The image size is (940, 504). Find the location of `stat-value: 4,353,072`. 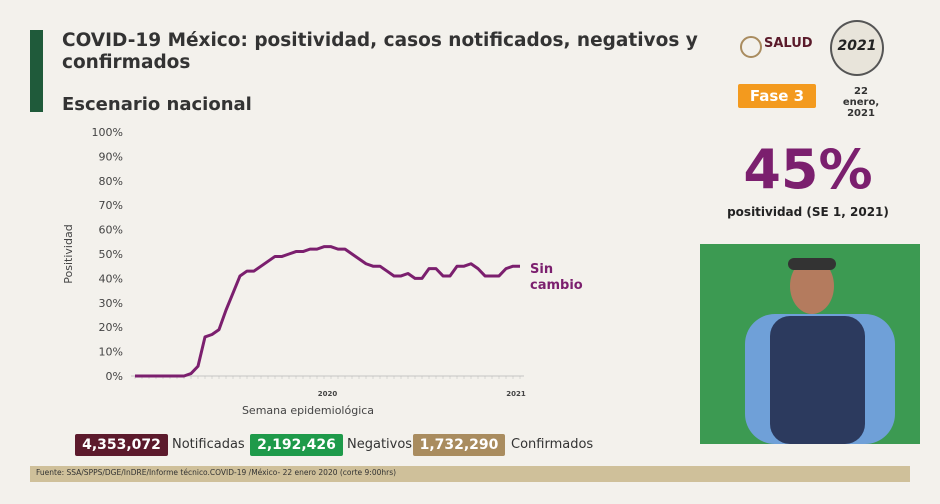

stat-value: 4,353,072 is located at coordinates (121, 445).